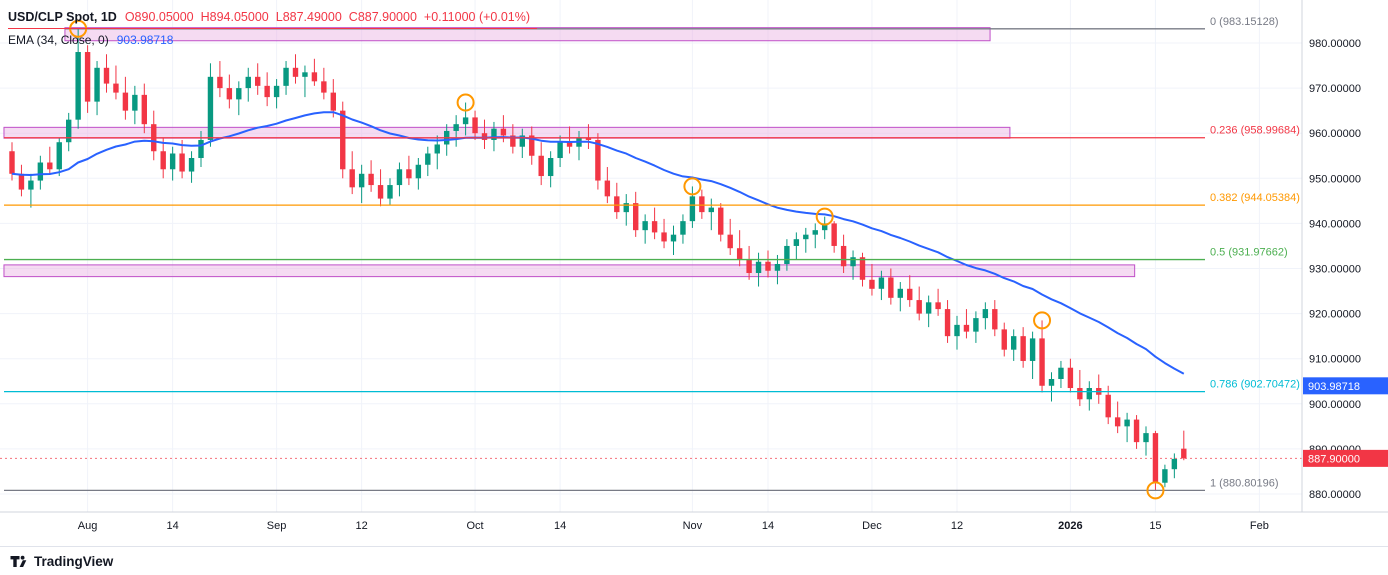 The width and height of the screenshot is (1388, 575). Describe the element at coordinates (673, 526) in the screenshot. I see `time-axis: Aug 14 Sep 12 Oct 14 Nov 14 Dec 12 2026 15 Feb` at that location.